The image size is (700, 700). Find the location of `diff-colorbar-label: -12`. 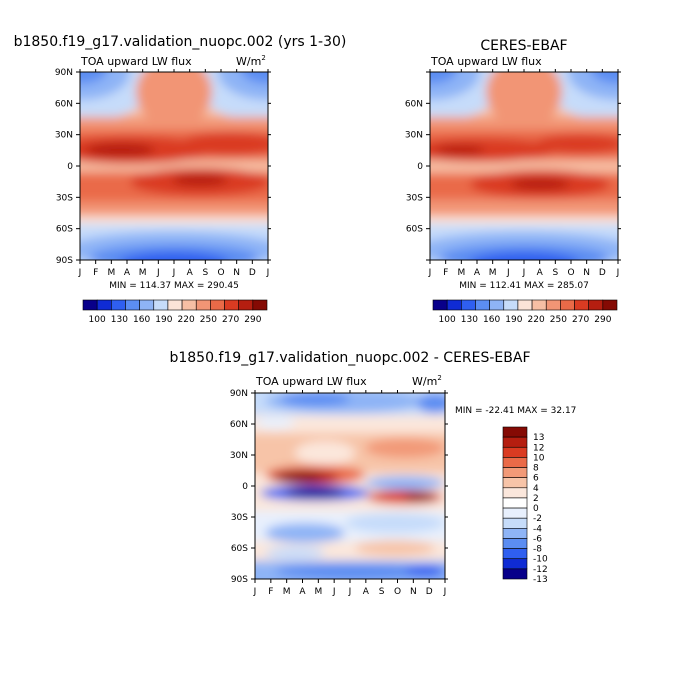

diff-colorbar-label: -12 is located at coordinates (540, 570).